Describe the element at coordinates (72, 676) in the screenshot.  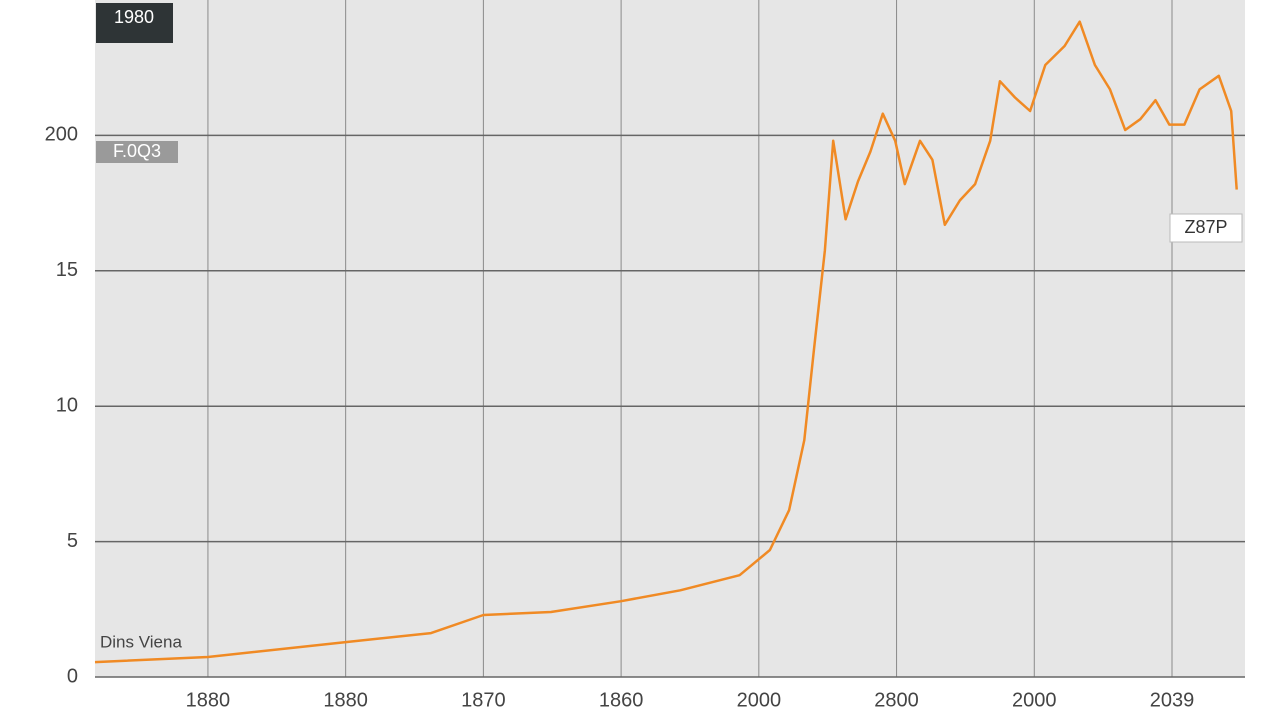
I see `y-tick-label: 0` at that location.